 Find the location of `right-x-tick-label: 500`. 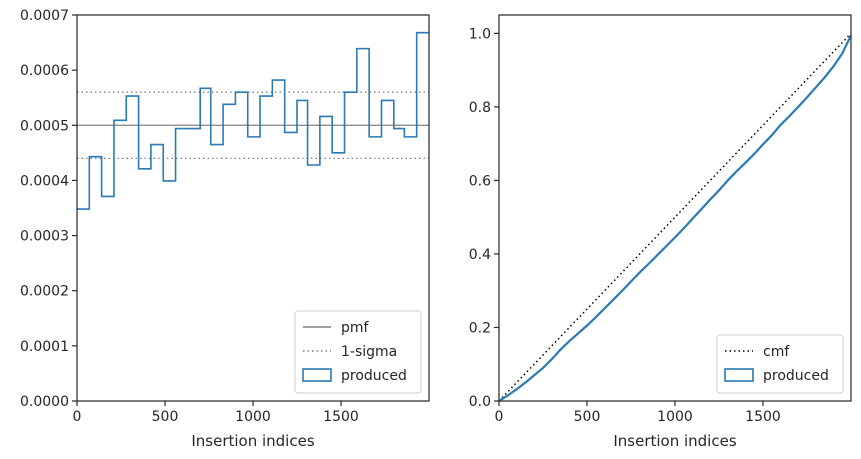

right-x-tick-label: 500 is located at coordinates (587, 417).